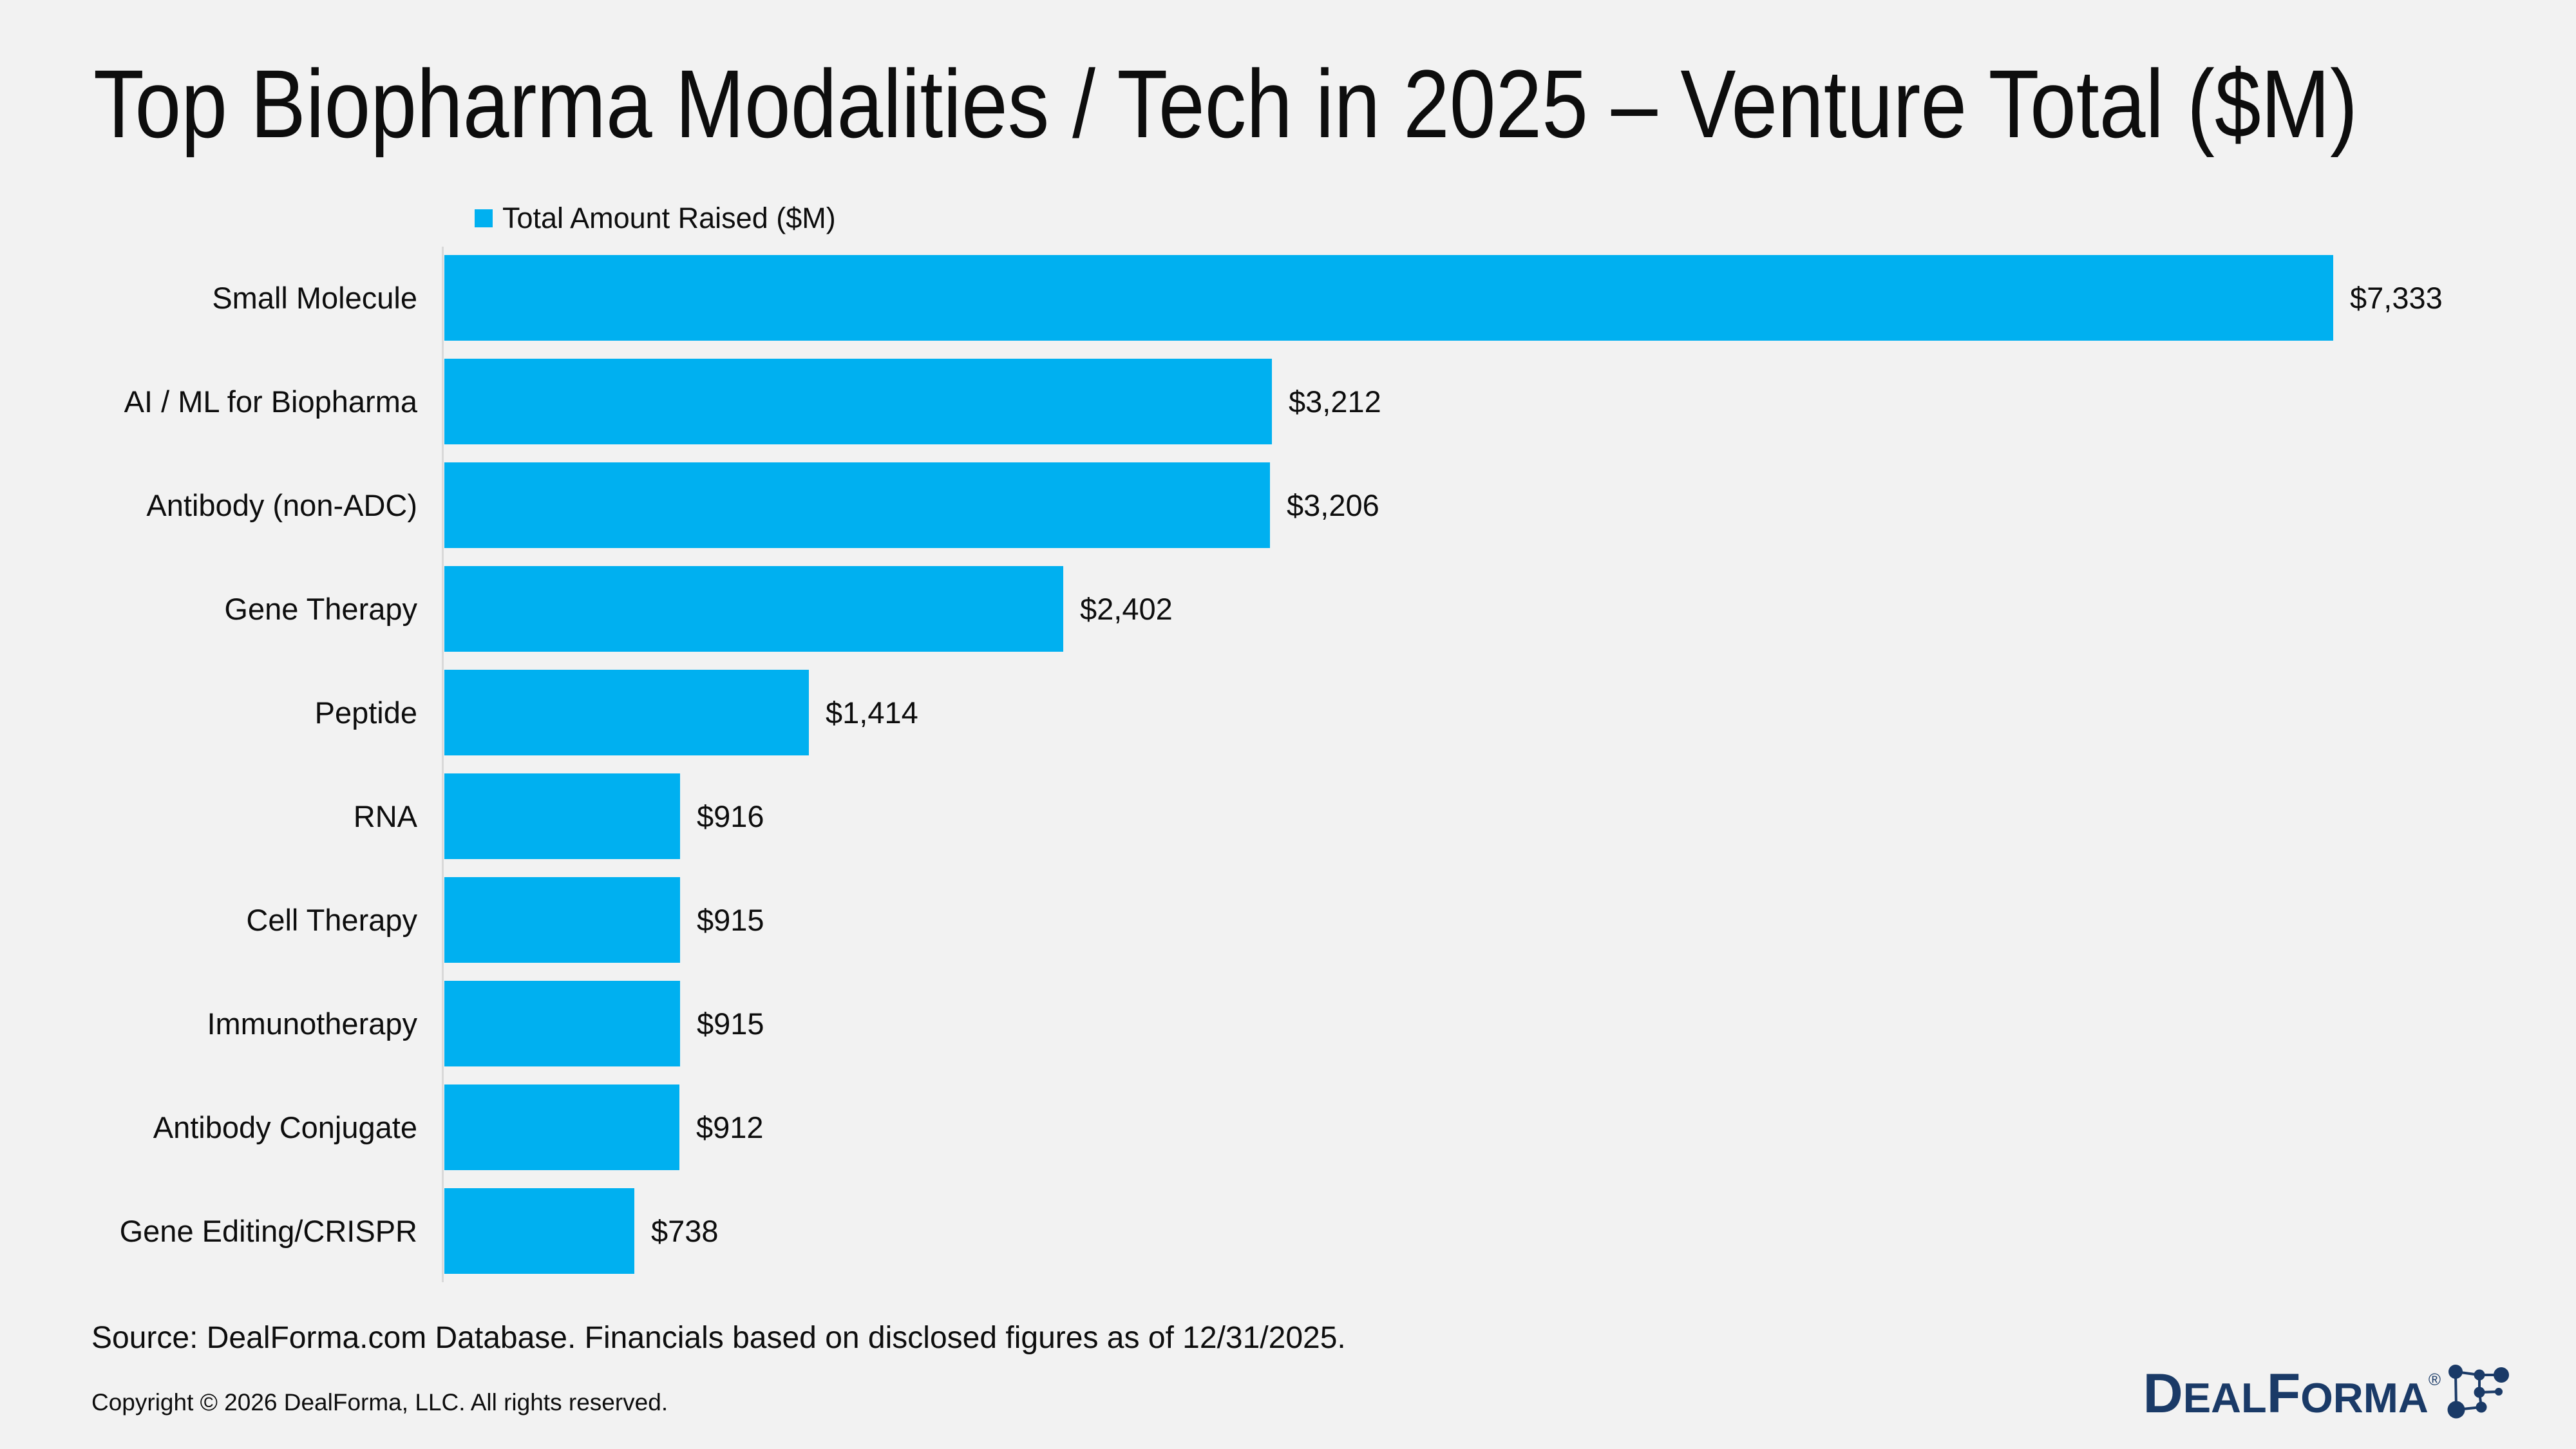 This screenshot has width=2576, height=1449. I want to click on bar-row: Gene Therapy $2,402, so click(1288, 618).